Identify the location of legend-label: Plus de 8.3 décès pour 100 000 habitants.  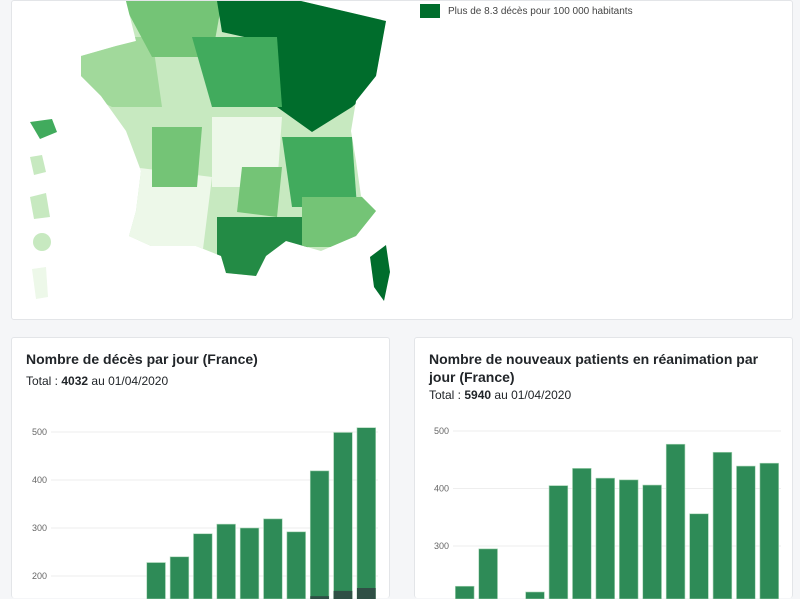
(540, 11).